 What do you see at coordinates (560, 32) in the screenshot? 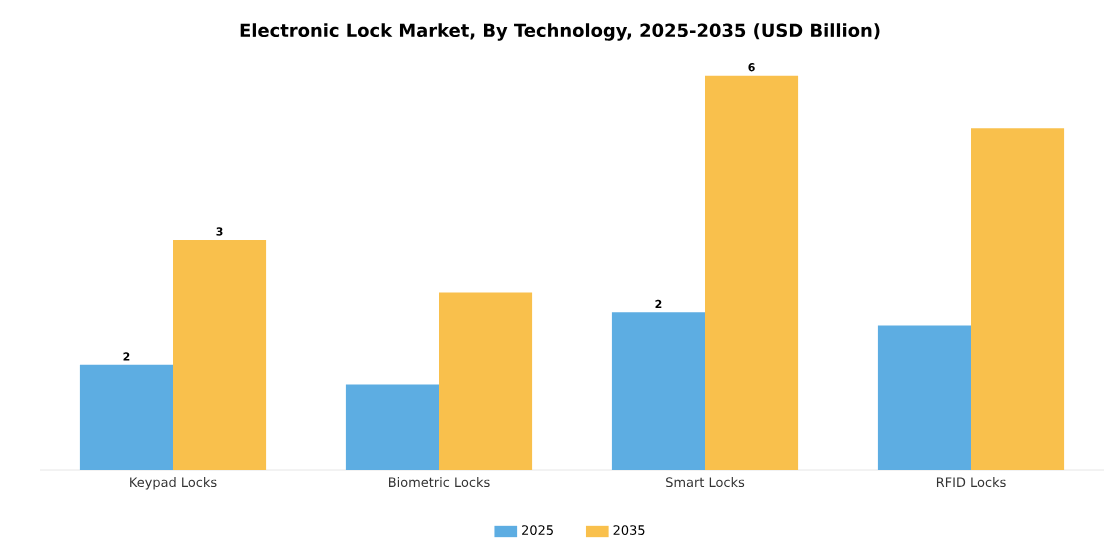
I see `chart-title: Electronic Lock Market, By Technology, 2025-2035 (USD Billion)` at bounding box center [560, 32].